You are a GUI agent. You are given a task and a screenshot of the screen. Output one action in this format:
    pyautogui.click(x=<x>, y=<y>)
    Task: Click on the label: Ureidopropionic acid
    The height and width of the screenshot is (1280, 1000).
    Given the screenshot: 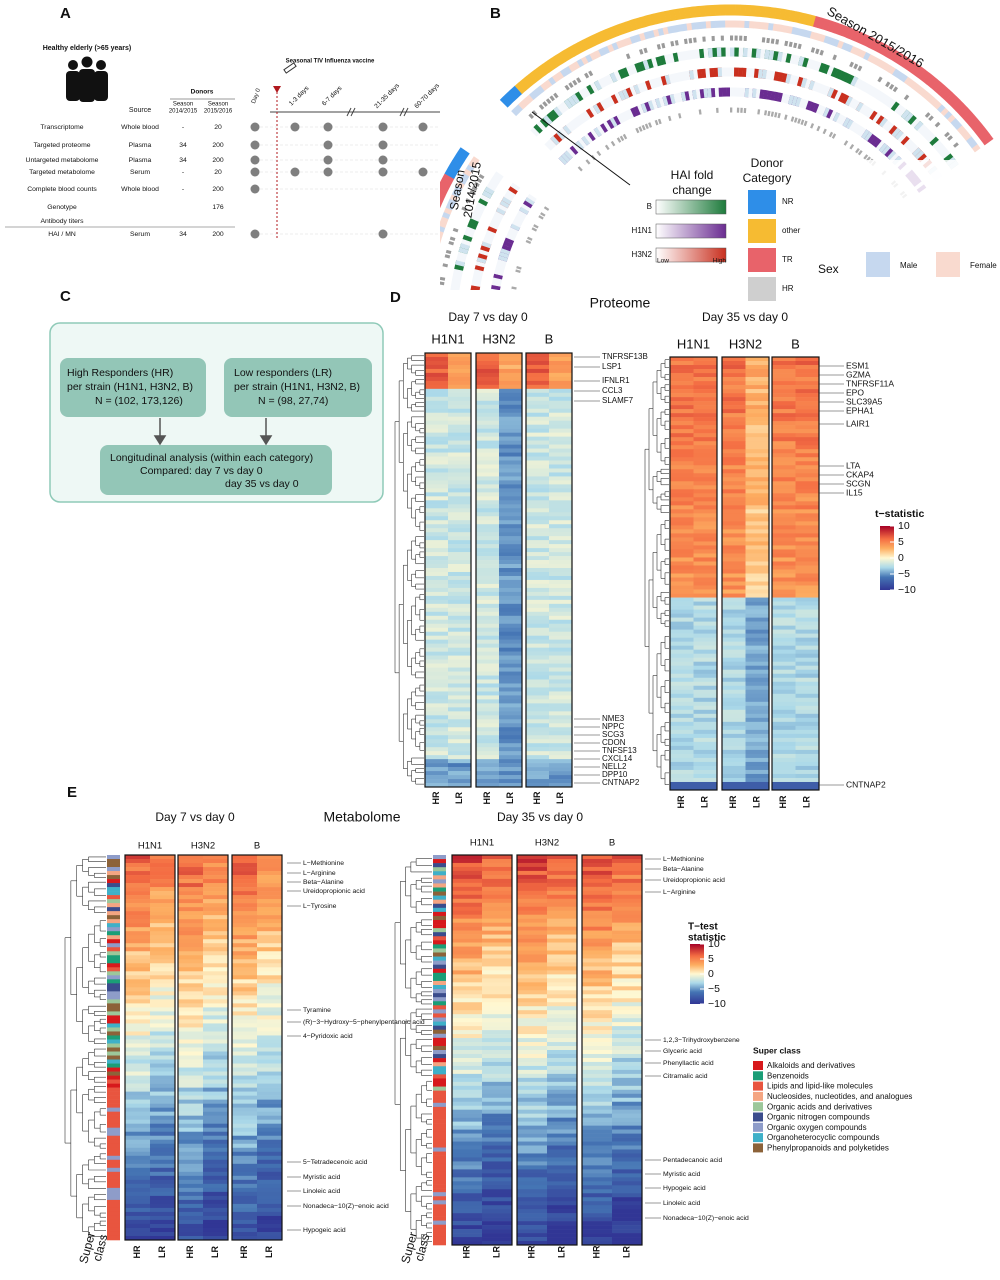 What is the action you would take?
    pyautogui.click(x=334, y=891)
    